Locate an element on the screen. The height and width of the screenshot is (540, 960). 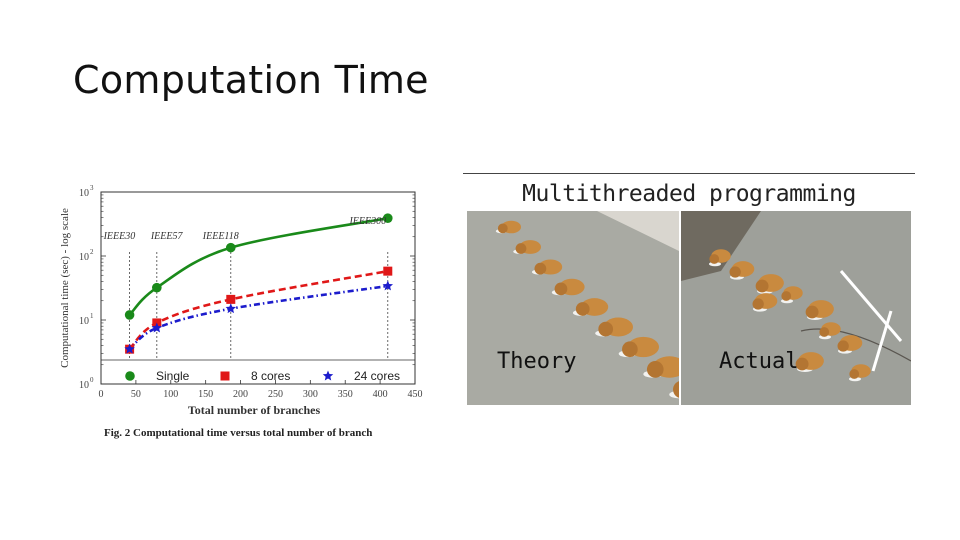
y-tick-label-exponent: 2 is located at coordinates (92, 252).